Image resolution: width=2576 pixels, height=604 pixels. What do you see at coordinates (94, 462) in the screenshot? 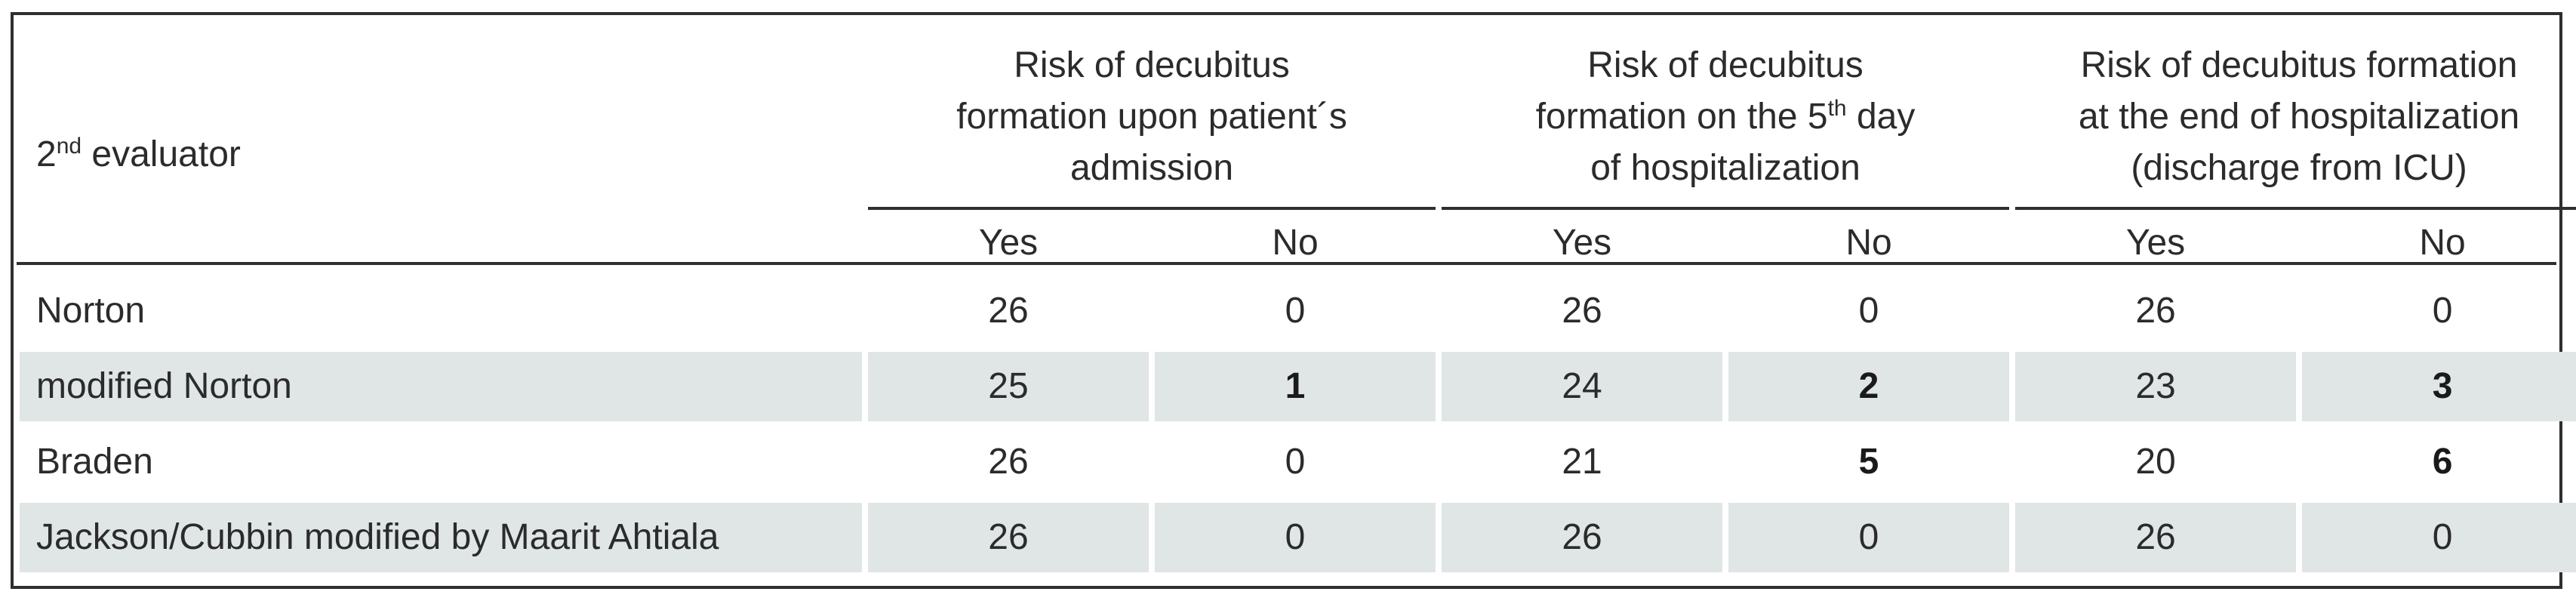
I see `row-label: Braden` at bounding box center [94, 462].